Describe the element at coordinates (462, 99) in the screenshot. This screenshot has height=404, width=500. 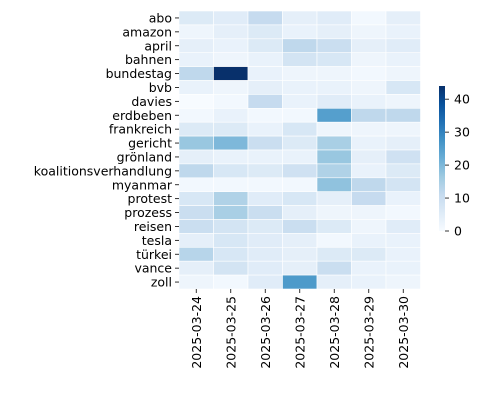
I see `colorbar-tick-label: 40` at that location.